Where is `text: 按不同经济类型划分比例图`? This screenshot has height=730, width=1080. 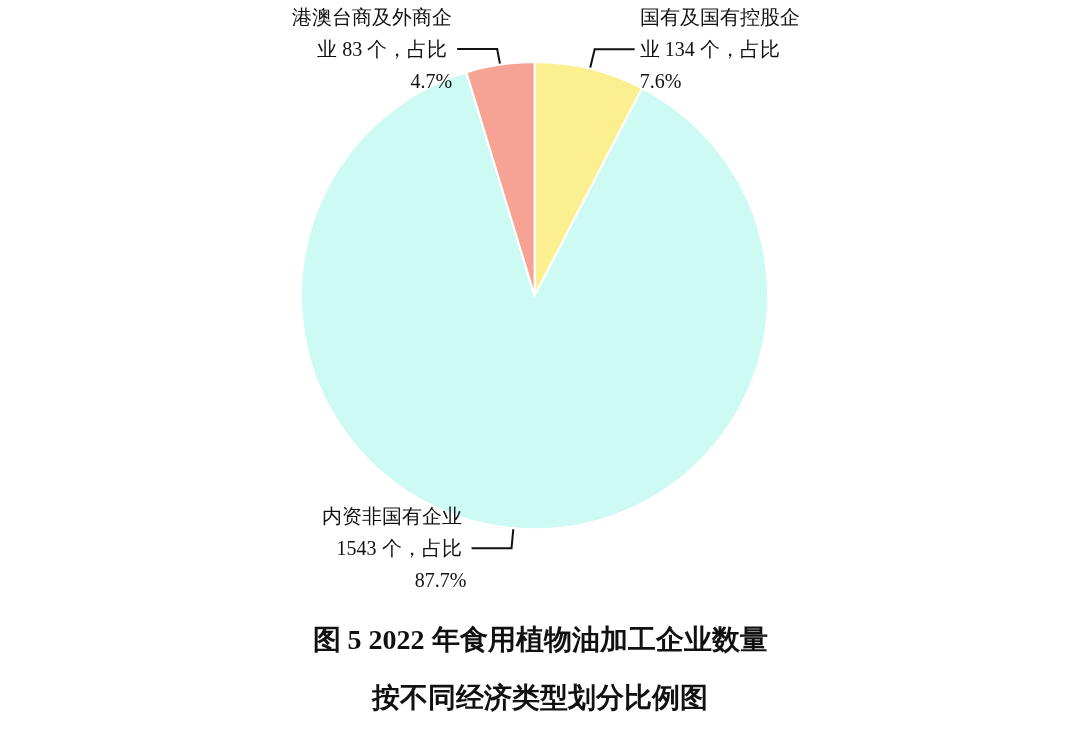 text: 按不同经济类型划分比例图 is located at coordinates (539, 697).